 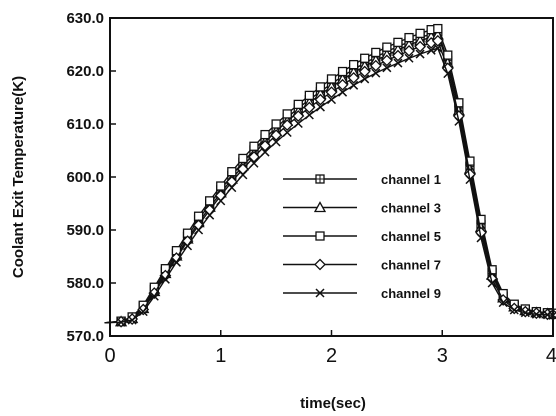 What do you see at coordinates (411, 179) in the screenshot?
I see `legend-label: channel 1` at bounding box center [411, 179].